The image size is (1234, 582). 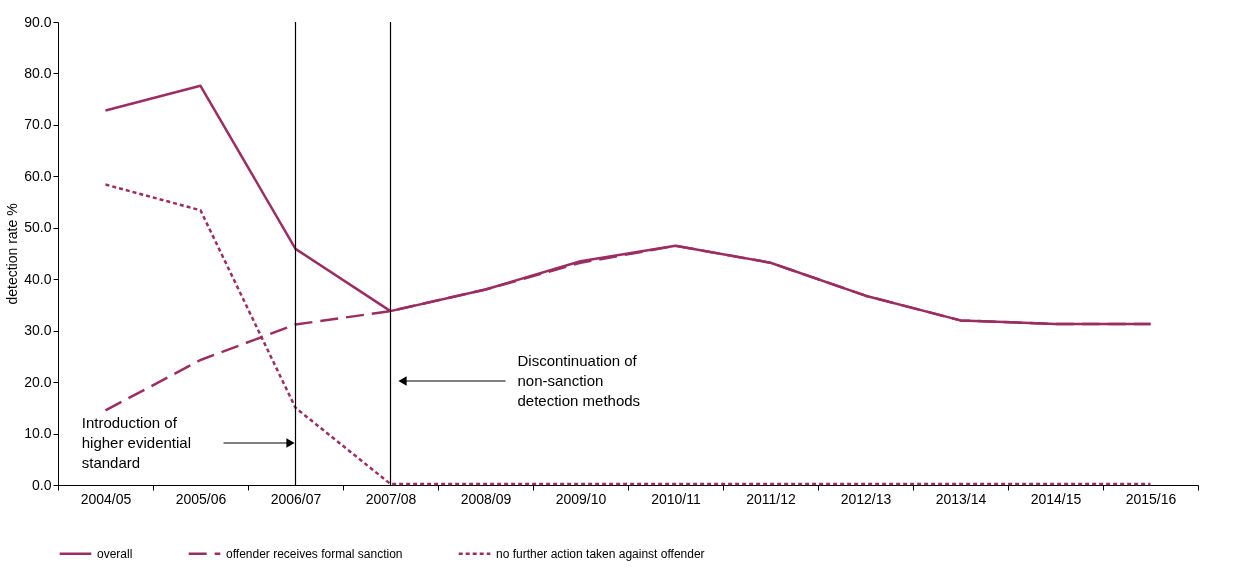 I want to click on x-tick-label: 2007/08, so click(x=391, y=498).